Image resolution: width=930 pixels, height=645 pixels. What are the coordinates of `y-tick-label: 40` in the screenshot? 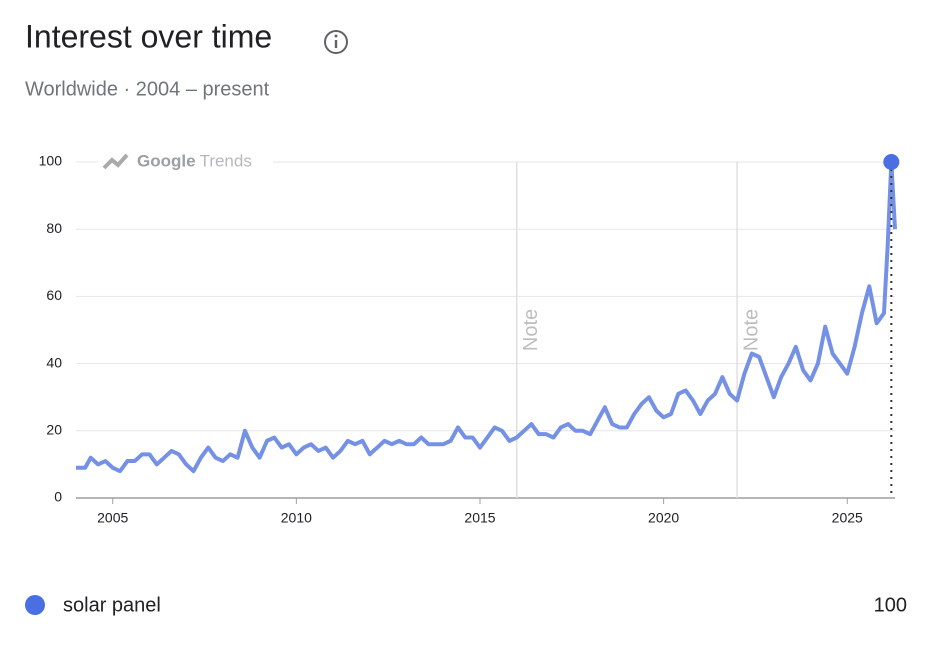 It's located at (54, 362).